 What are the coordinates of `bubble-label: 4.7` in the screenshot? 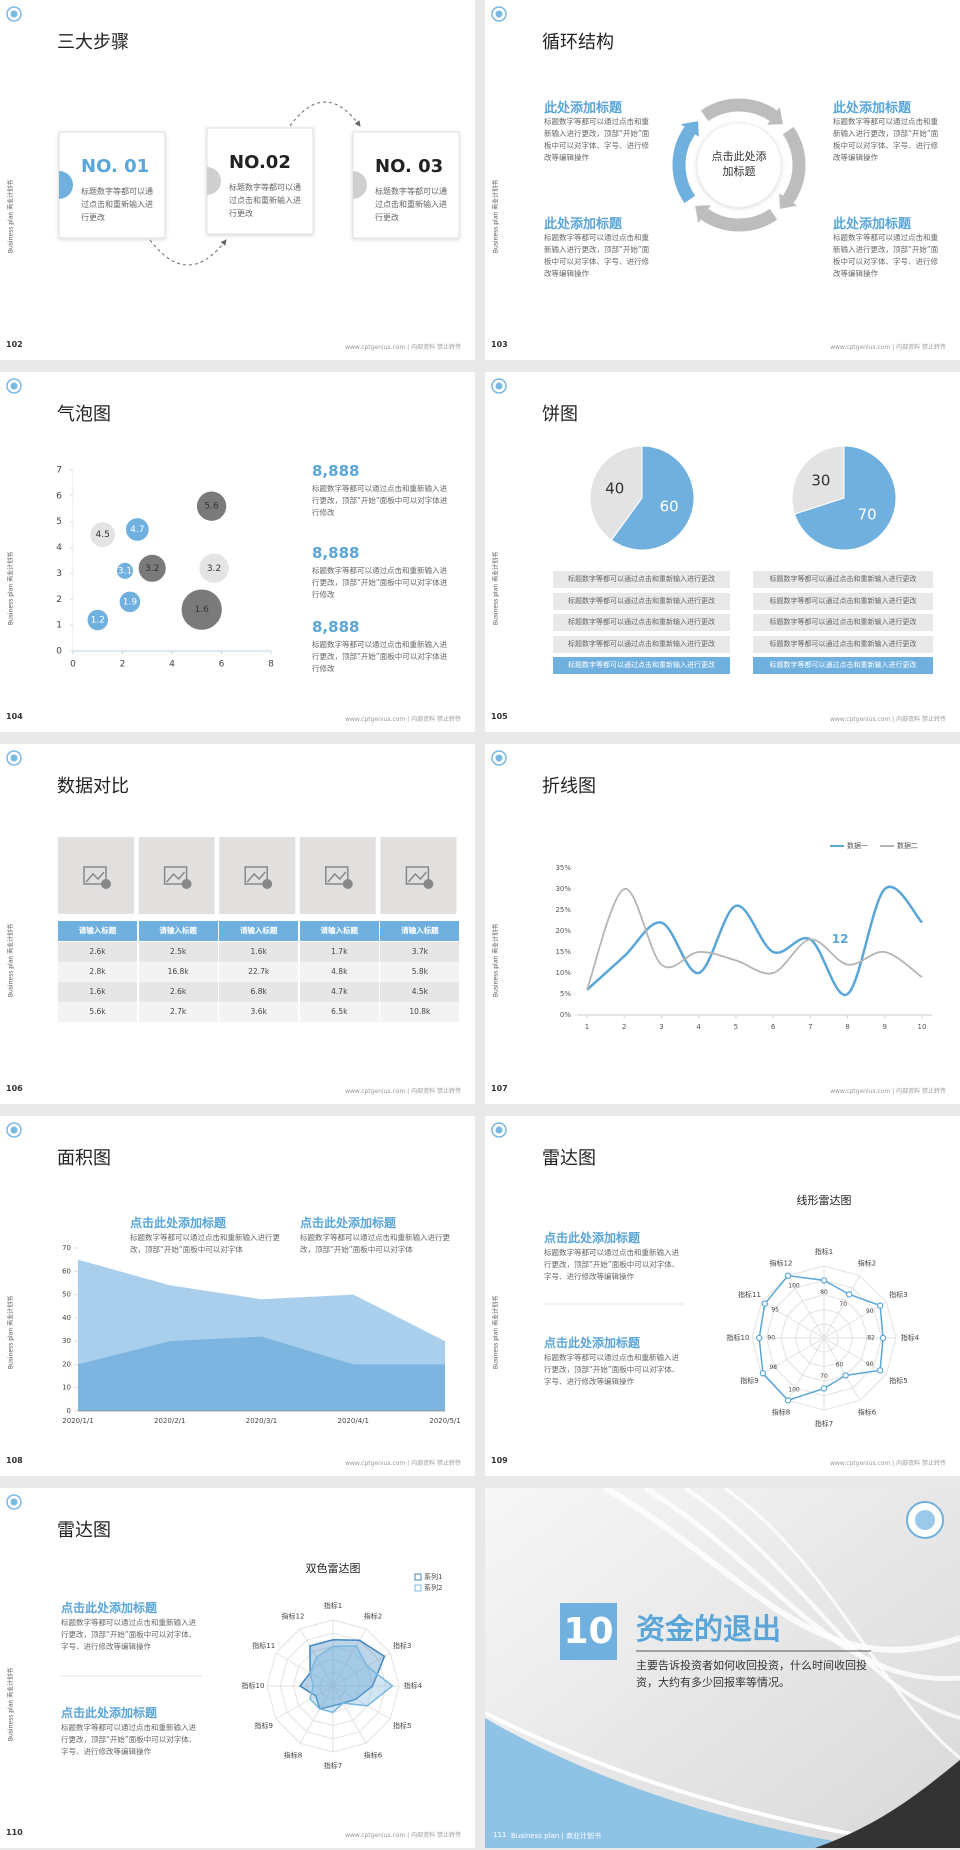 It's located at (137, 530).